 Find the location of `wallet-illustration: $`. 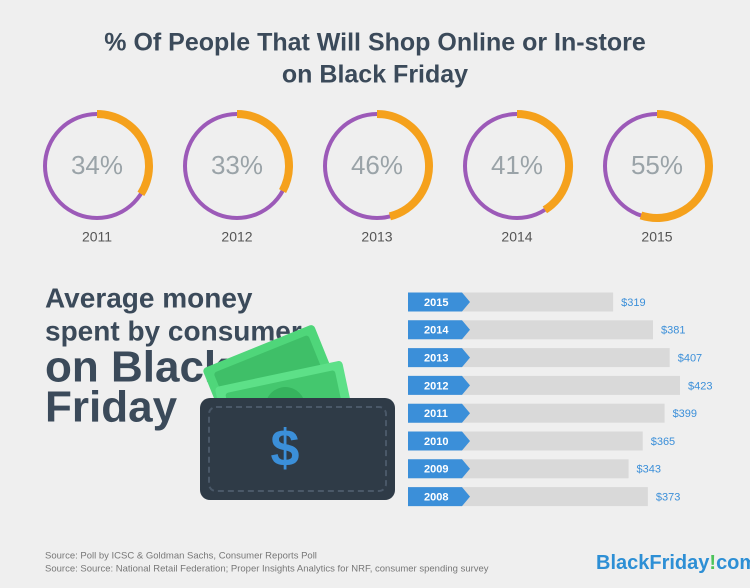

wallet-illustration: $ is located at coordinates (297, 412).